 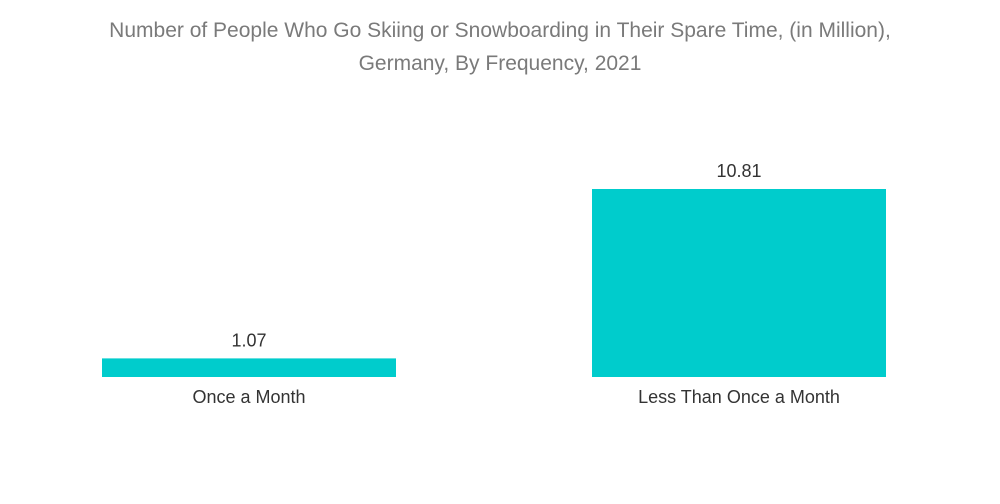 I want to click on category-label-1: Less Than Once a Month, so click(x=739, y=397).